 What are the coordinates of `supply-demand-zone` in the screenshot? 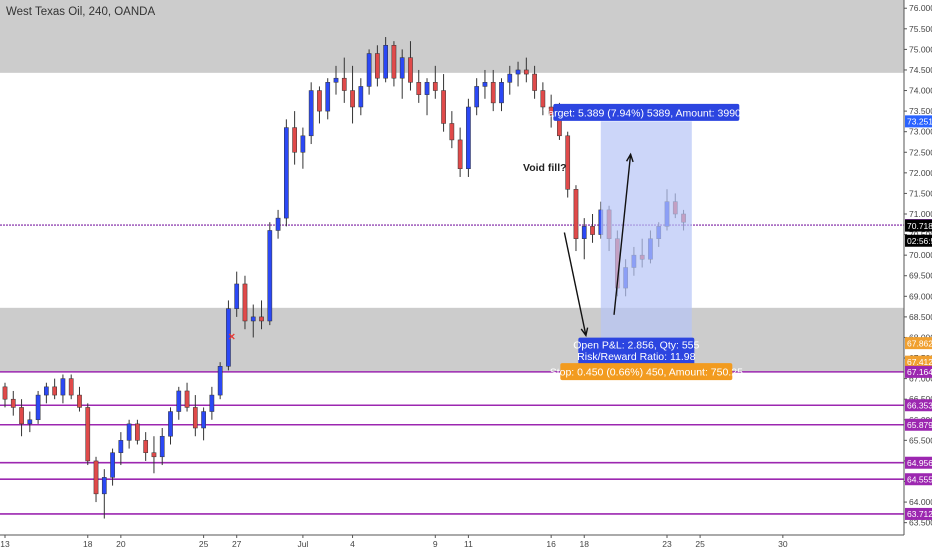 It's located at (452, 340).